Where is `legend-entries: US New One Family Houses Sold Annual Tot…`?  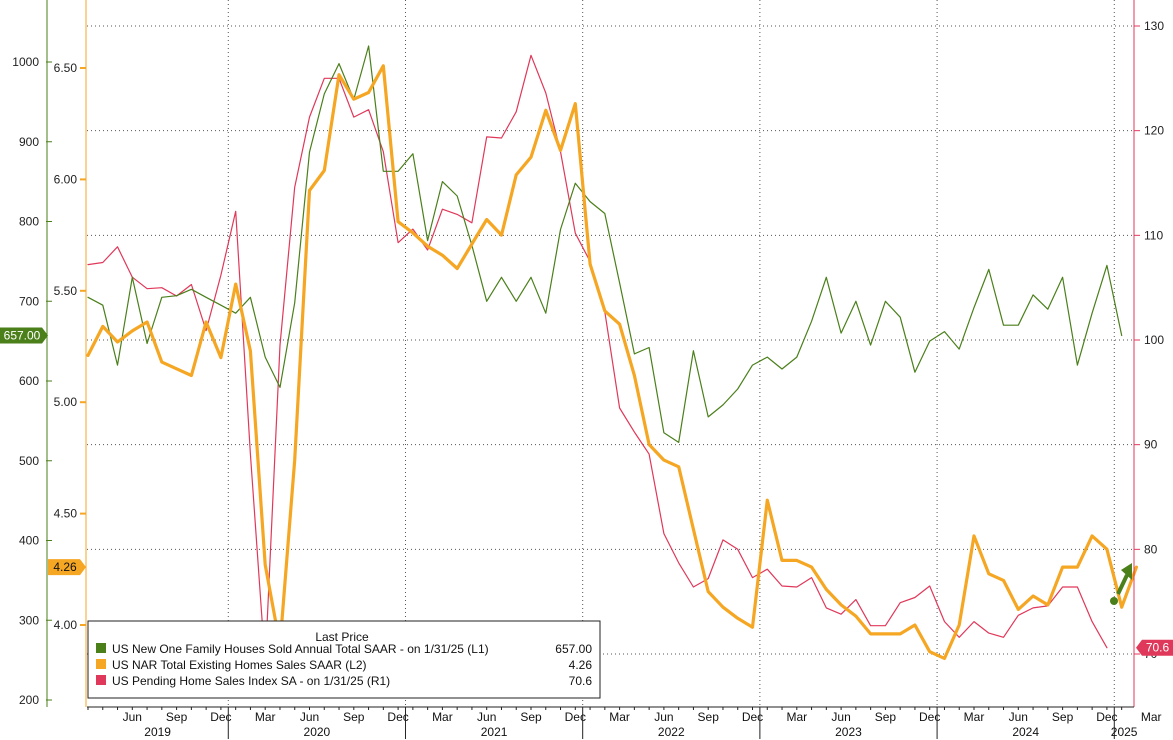 legend-entries: US New One Family Houses Sold Annual Tot… is located at coordinates (344, 665).